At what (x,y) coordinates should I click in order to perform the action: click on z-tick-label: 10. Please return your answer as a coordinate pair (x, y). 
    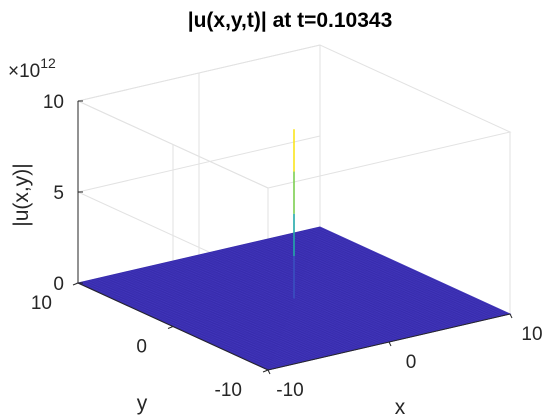
    Looking at the image, I should click on (53, 102).